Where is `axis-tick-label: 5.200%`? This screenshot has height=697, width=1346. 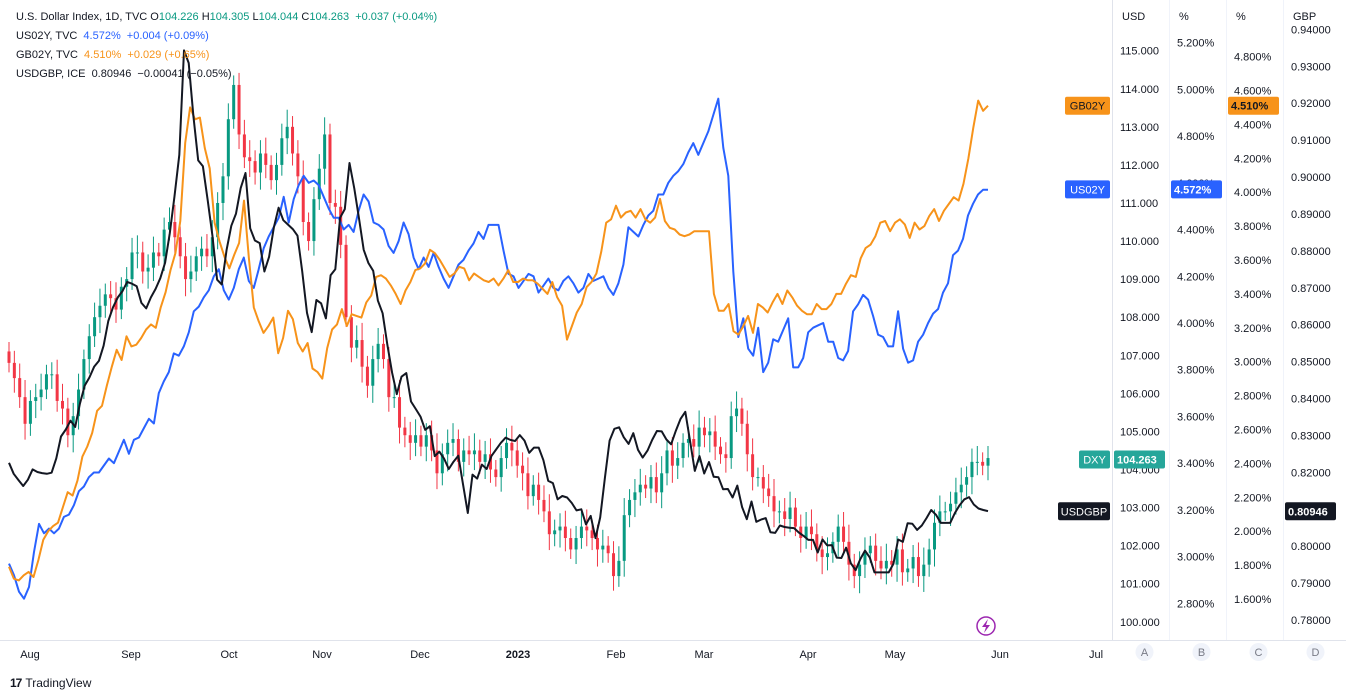 axis-tick-label: 5.200% is located at coordinates (1196, 44).